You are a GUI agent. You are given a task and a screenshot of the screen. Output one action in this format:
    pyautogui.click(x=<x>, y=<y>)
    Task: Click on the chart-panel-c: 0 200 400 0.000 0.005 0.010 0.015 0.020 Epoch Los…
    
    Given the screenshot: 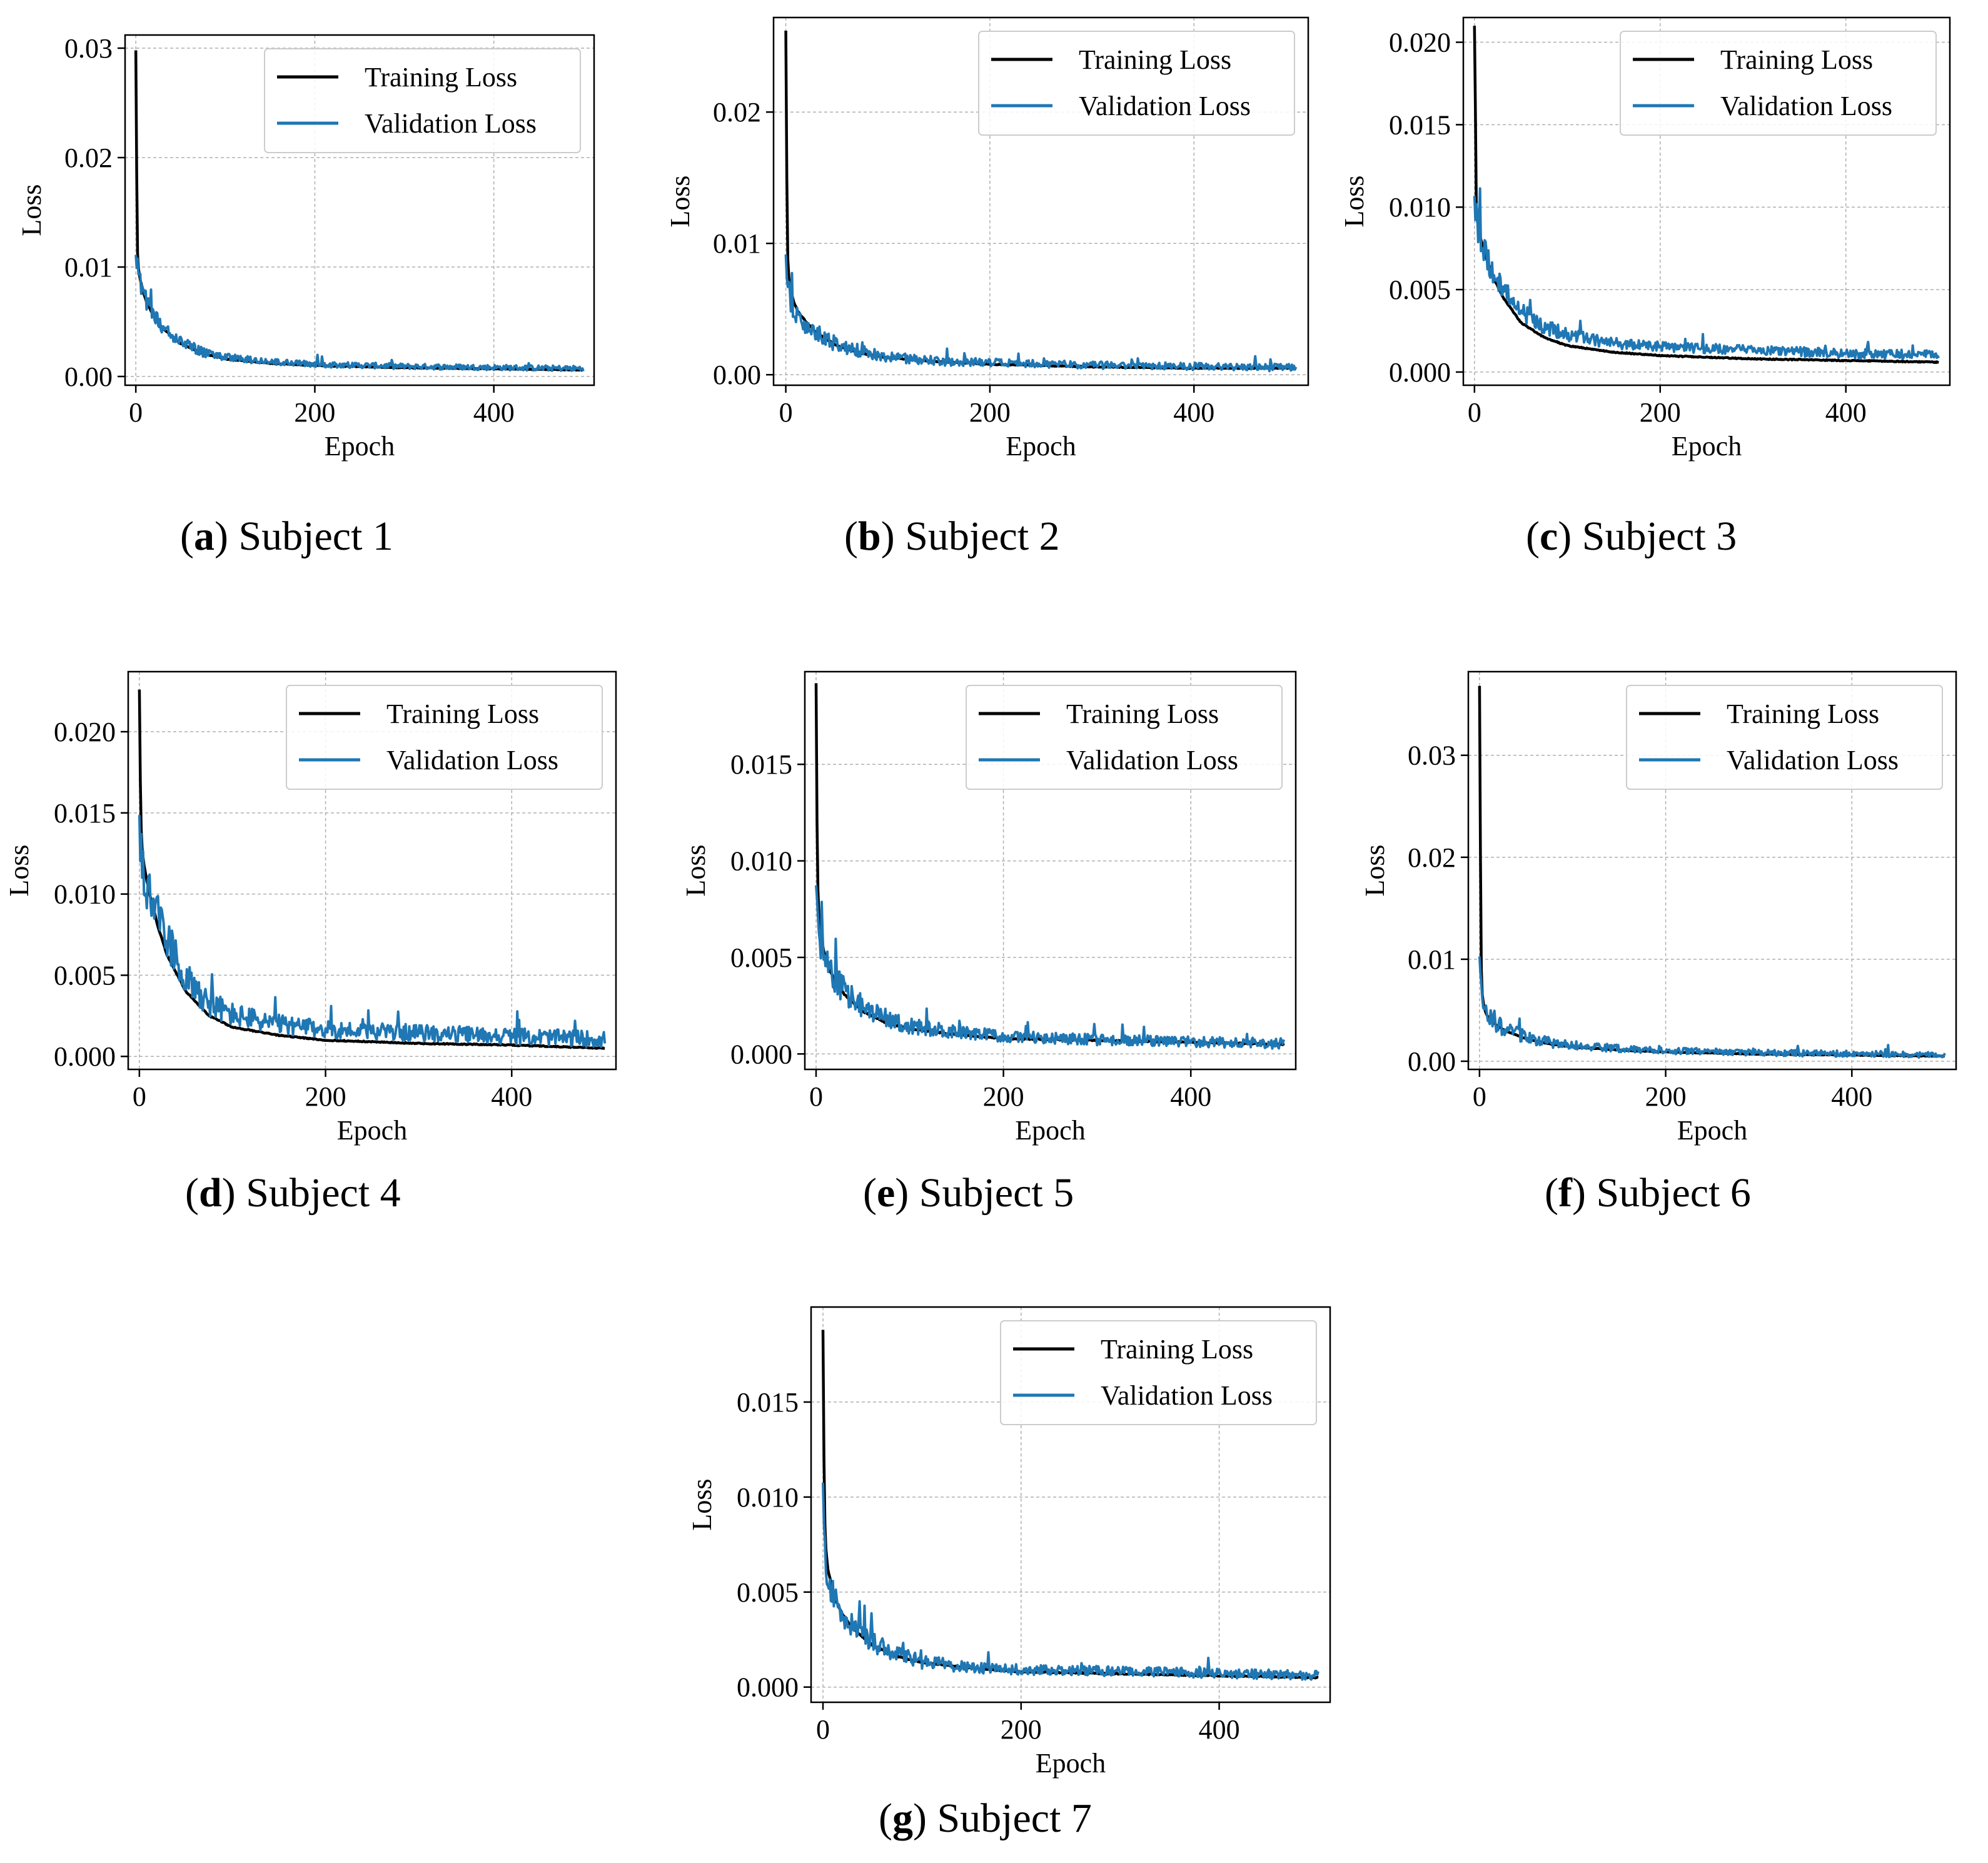 What is the action you would take?
    pyautogui.click(x=1663, y=300)
    